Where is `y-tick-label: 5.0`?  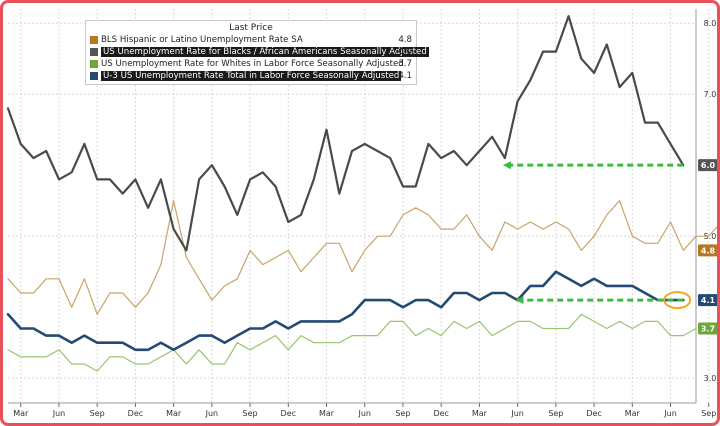
y-tick-label: 5.0 is located at coordinates (710, 236).